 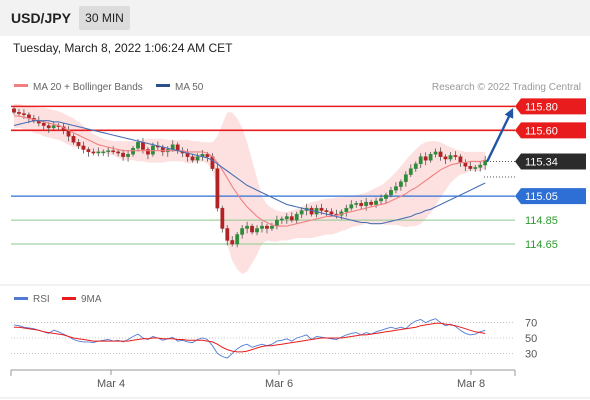 I want to click on rsi-legend-swatch, so click(x=21, y=298).